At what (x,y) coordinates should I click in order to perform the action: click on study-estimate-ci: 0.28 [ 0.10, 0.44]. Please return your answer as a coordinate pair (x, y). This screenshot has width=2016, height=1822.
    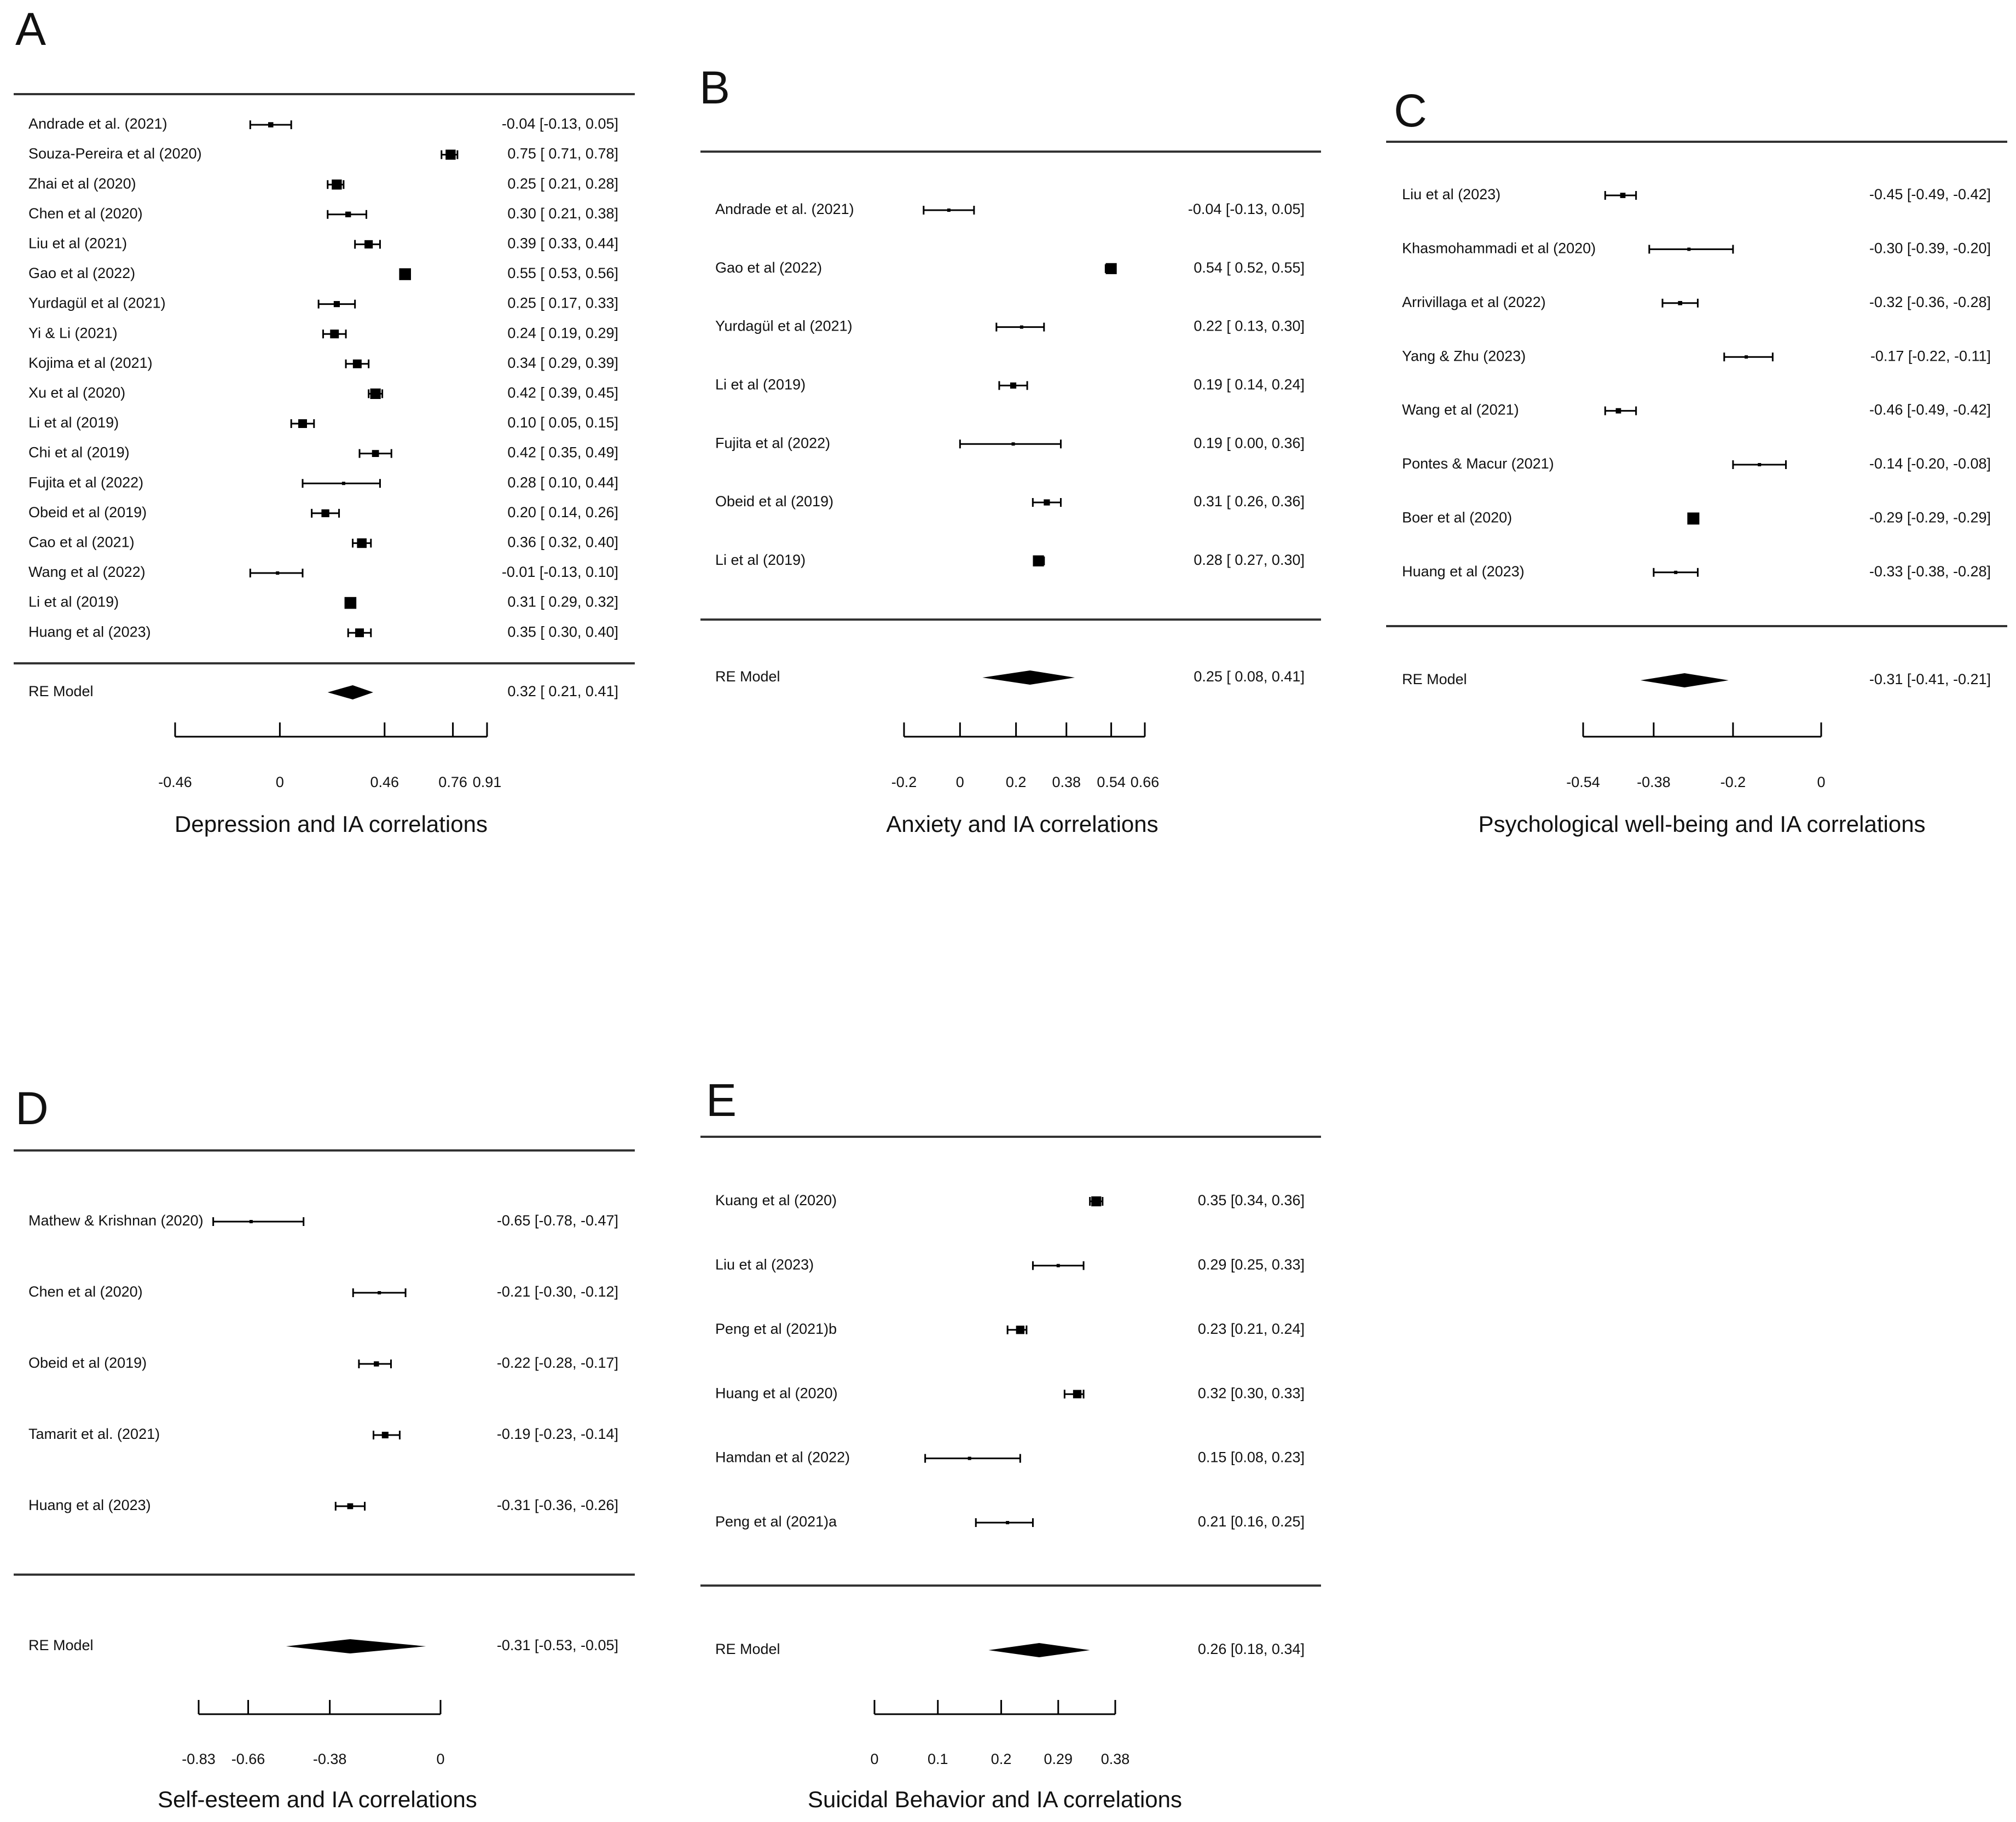
    Looking at the image, I should click on (563, 482).